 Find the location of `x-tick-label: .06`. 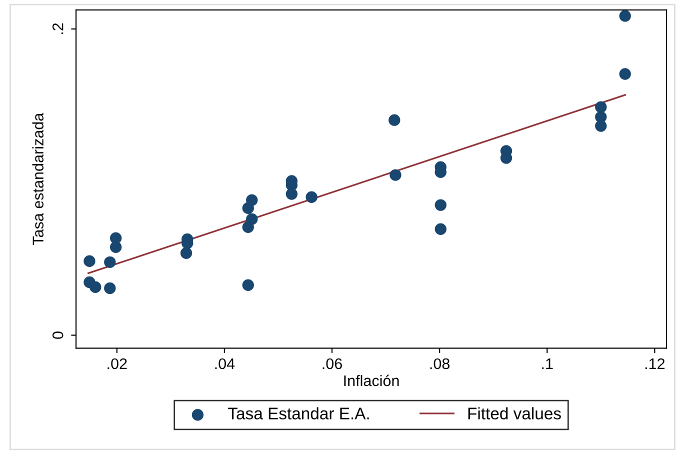

x-tick-label: .06 is located at coordinates (332, 364).